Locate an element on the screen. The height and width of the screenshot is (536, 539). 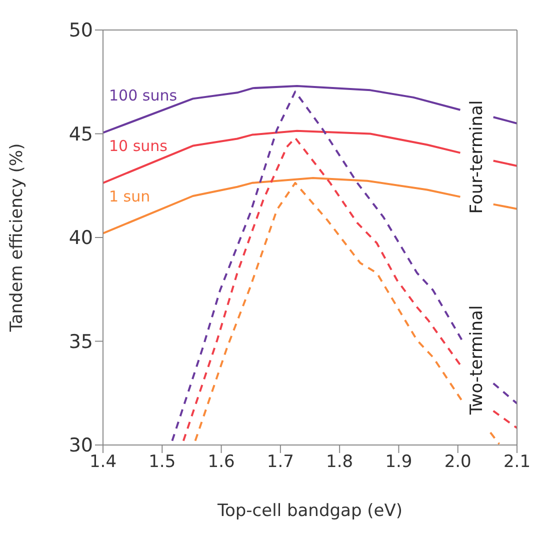
annotation: Four-terminal is located at coordinates (477, 157).